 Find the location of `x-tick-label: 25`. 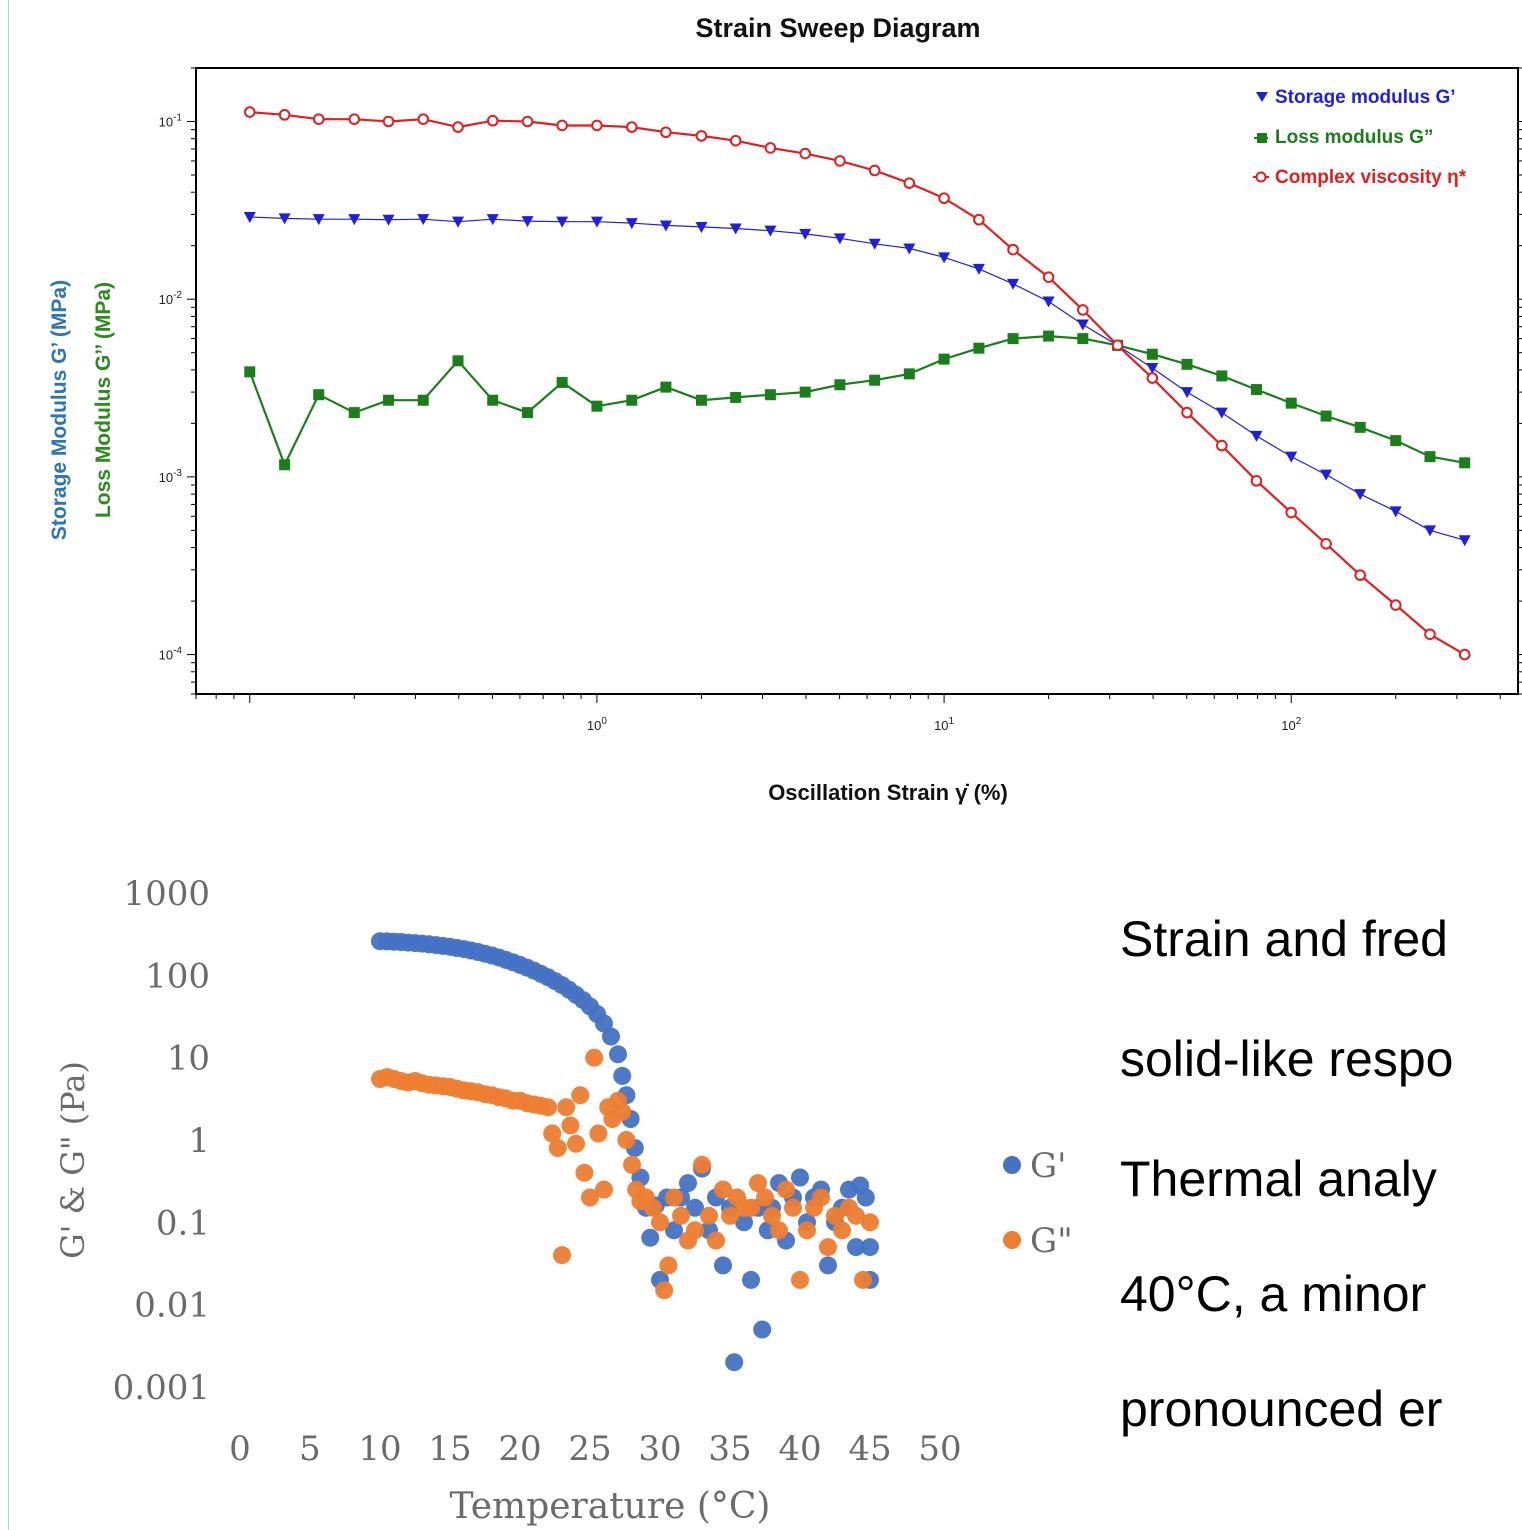

x-tick-label: 25 is located at coordinates (589, 1449).